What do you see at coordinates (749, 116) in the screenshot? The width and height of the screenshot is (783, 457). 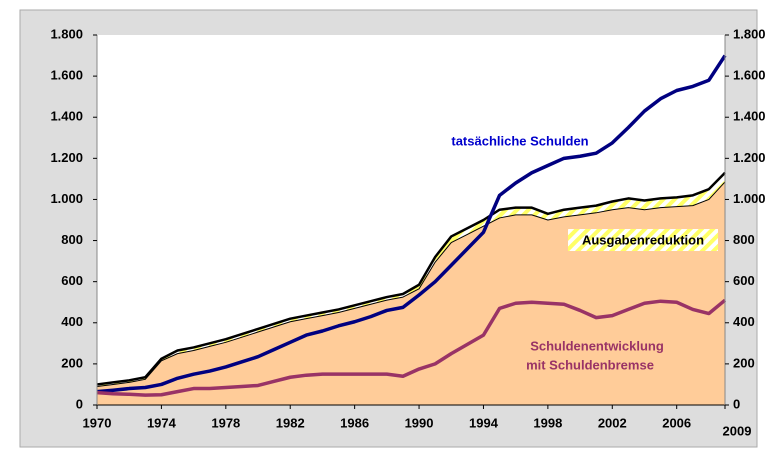 I see `y2-tick-label: 1.400` at bounding box center [749, 116].